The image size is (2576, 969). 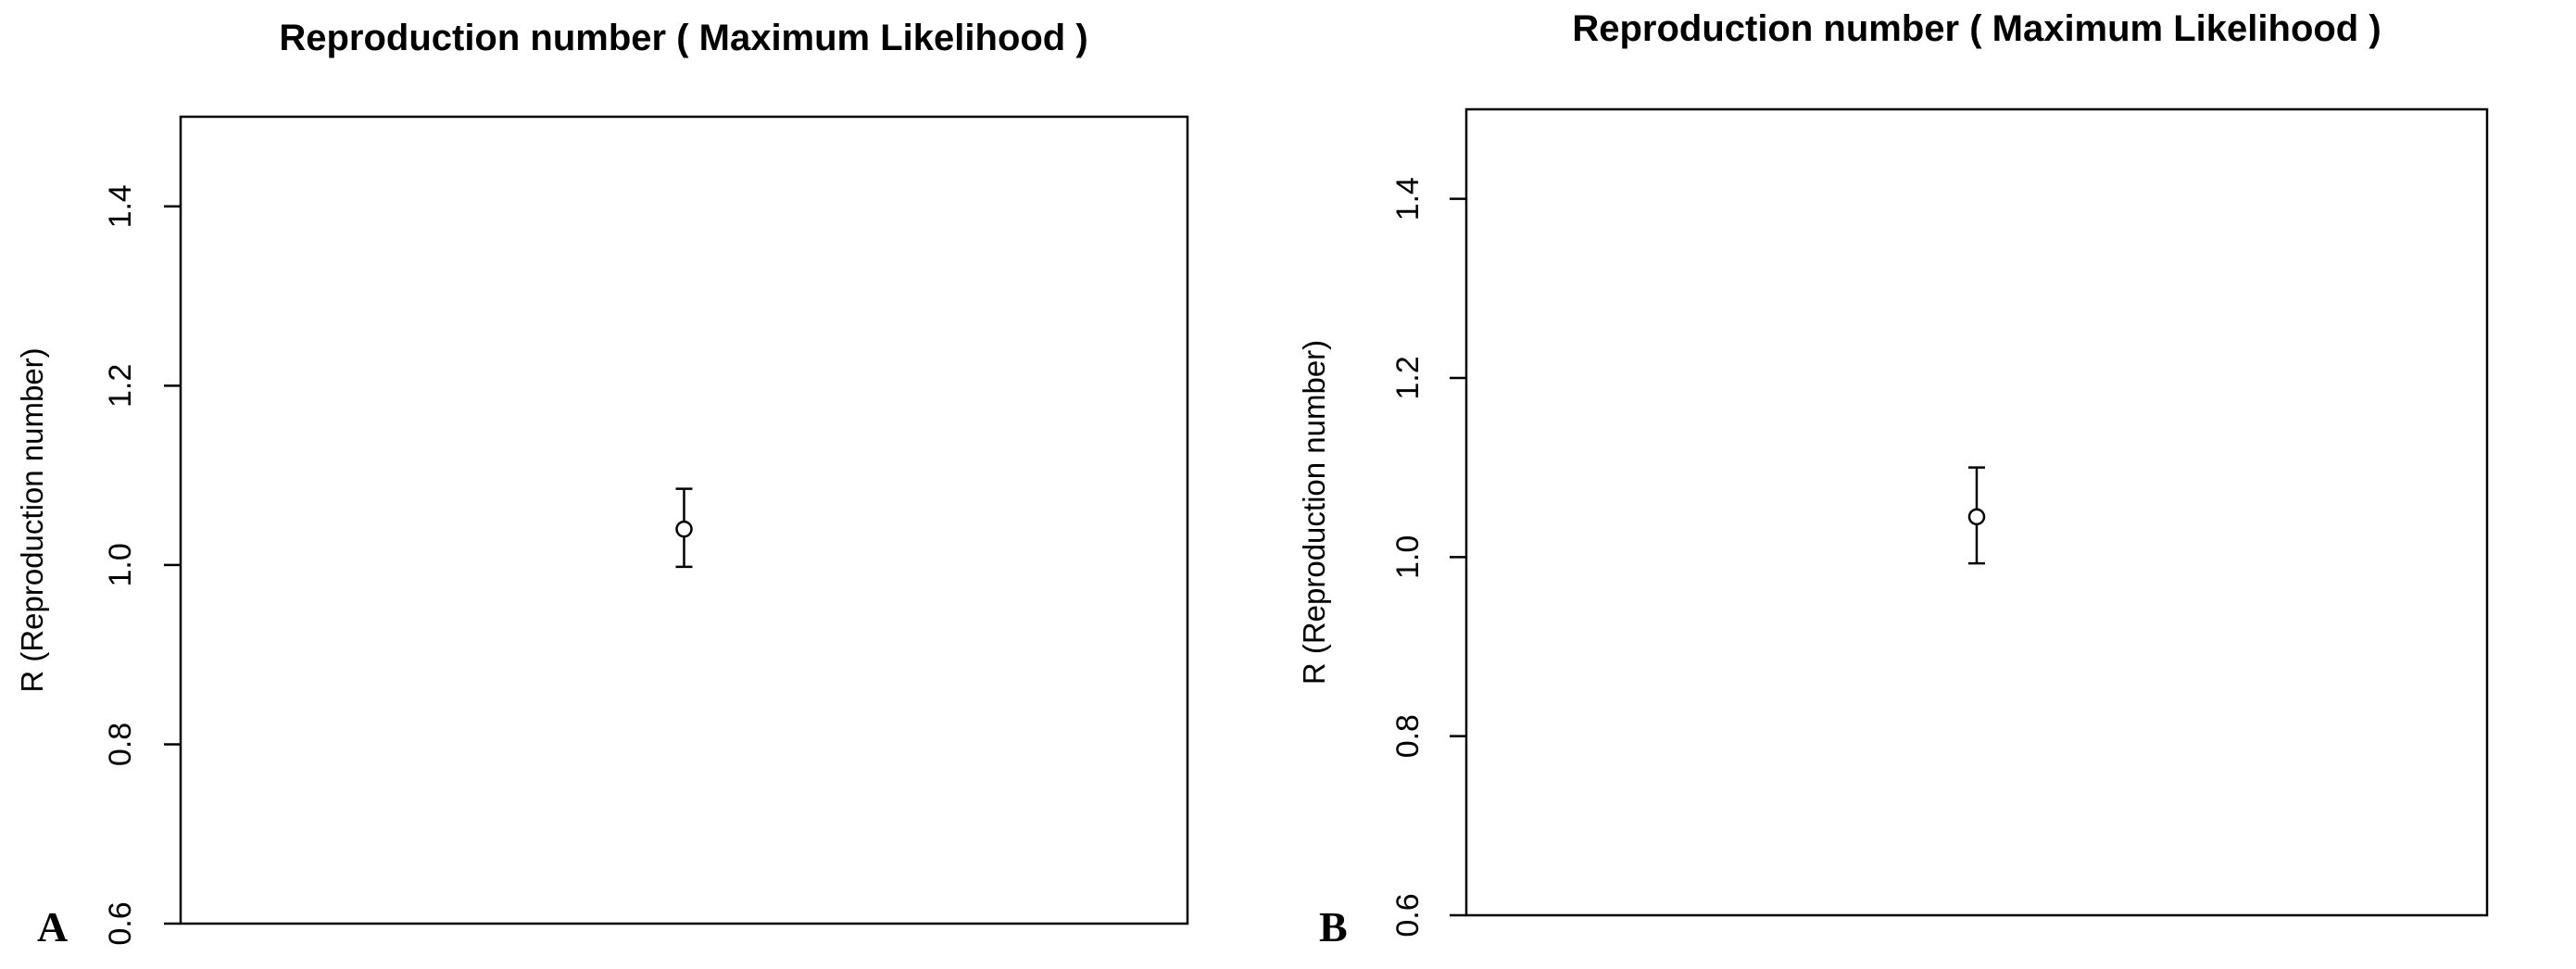 I want to click on panel-letter: A, so click(x=52, y=927).